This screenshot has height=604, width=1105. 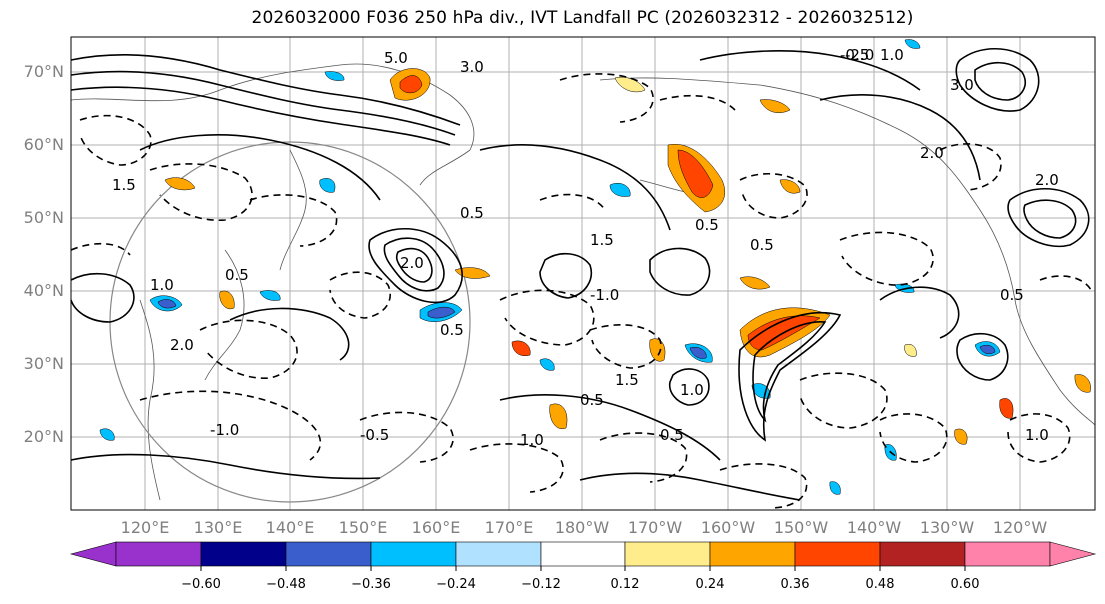 I want to click on colorbar-tick-label: −0.36, so click(x=371, y=584).